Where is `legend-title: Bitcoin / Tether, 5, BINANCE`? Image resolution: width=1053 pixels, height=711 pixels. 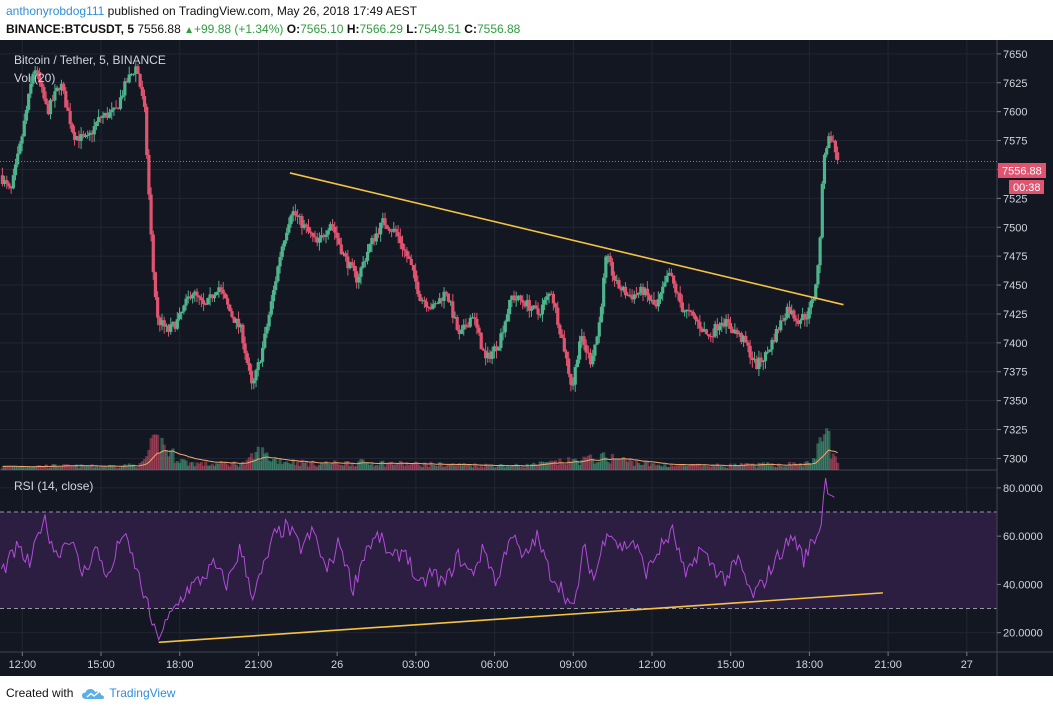 legend-title: Bitcoin / Tether, 5, BINANCE is located at coordinates (90, 60).